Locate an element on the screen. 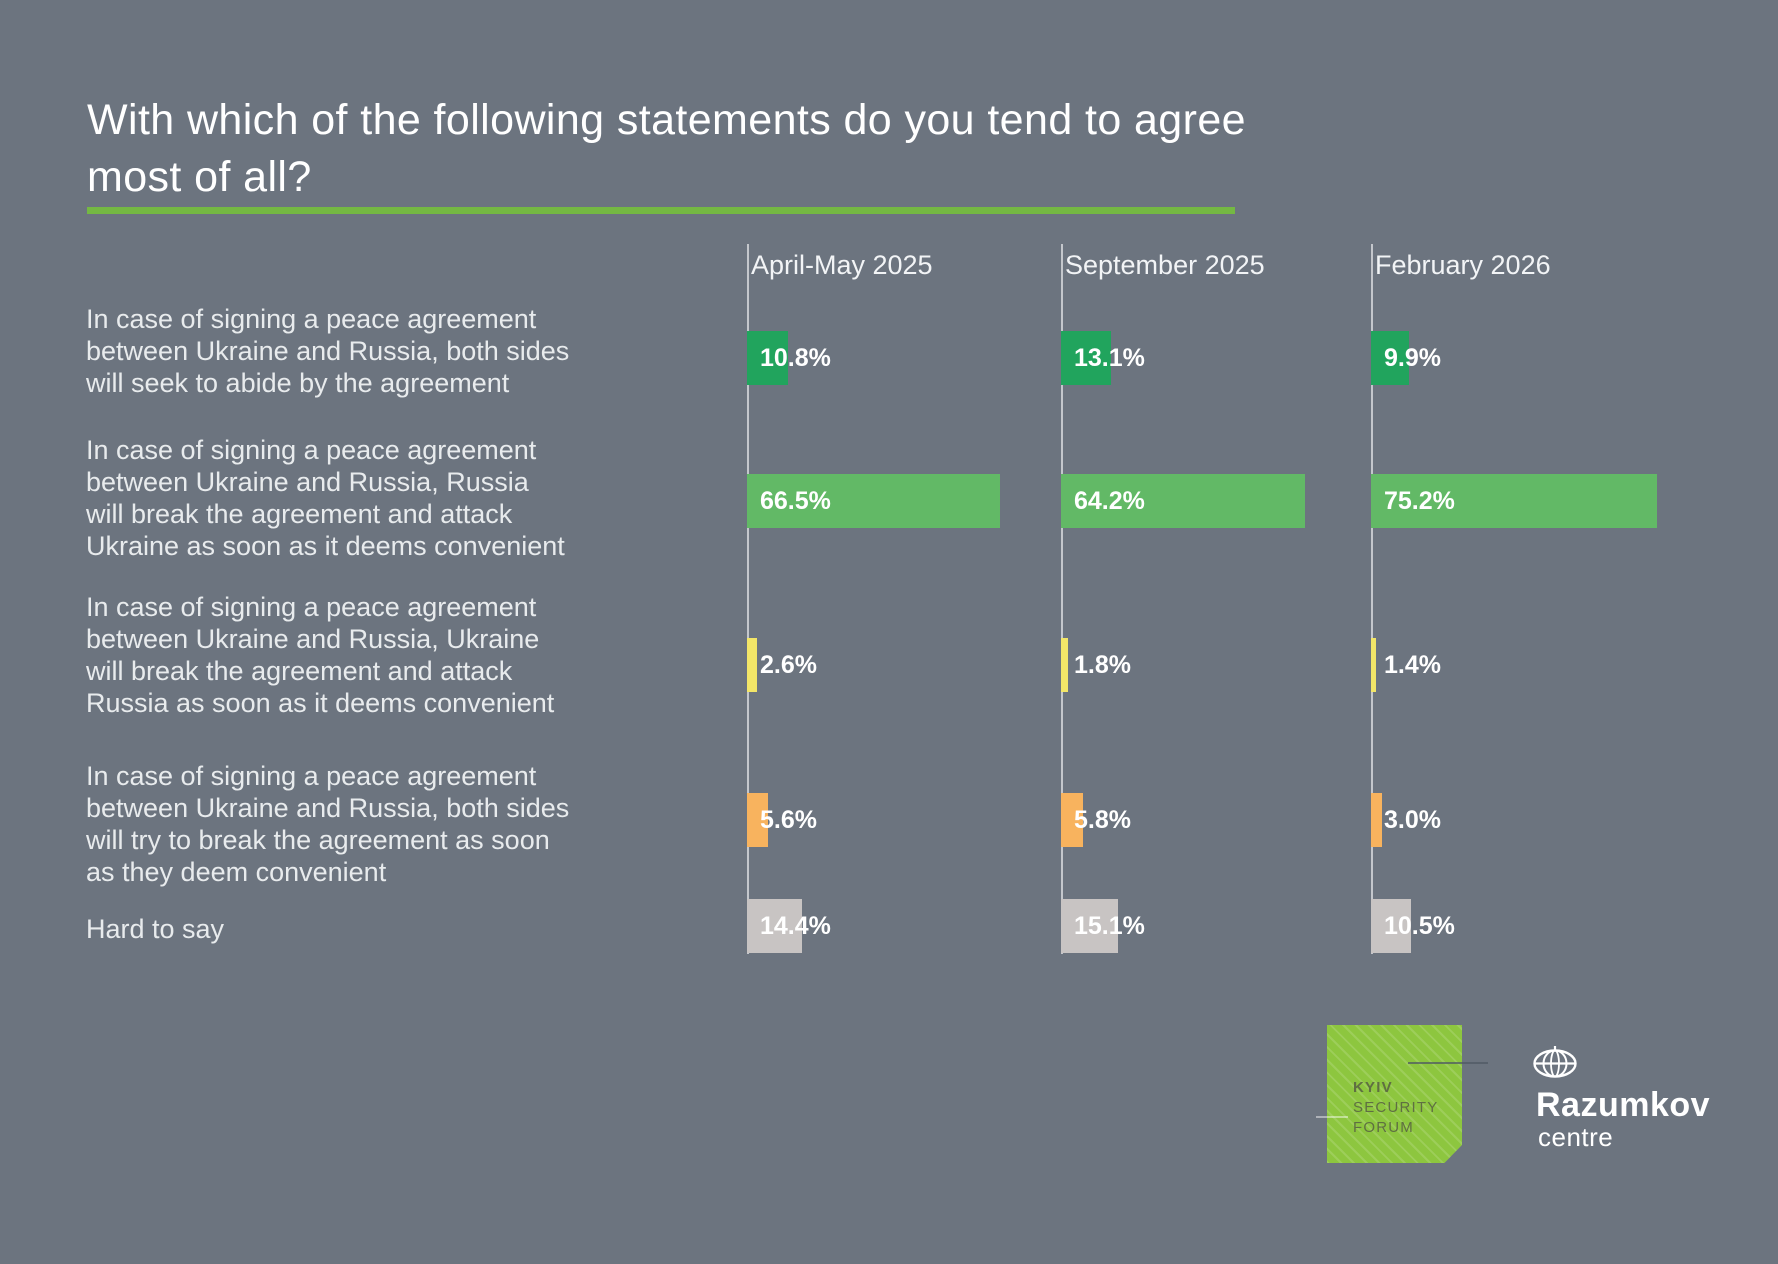 Image resolution: width=1778 pixels, height=1264 pixels. razumkov-centre-logo-name: Razumkov is located at coordinates (1623, 1105).